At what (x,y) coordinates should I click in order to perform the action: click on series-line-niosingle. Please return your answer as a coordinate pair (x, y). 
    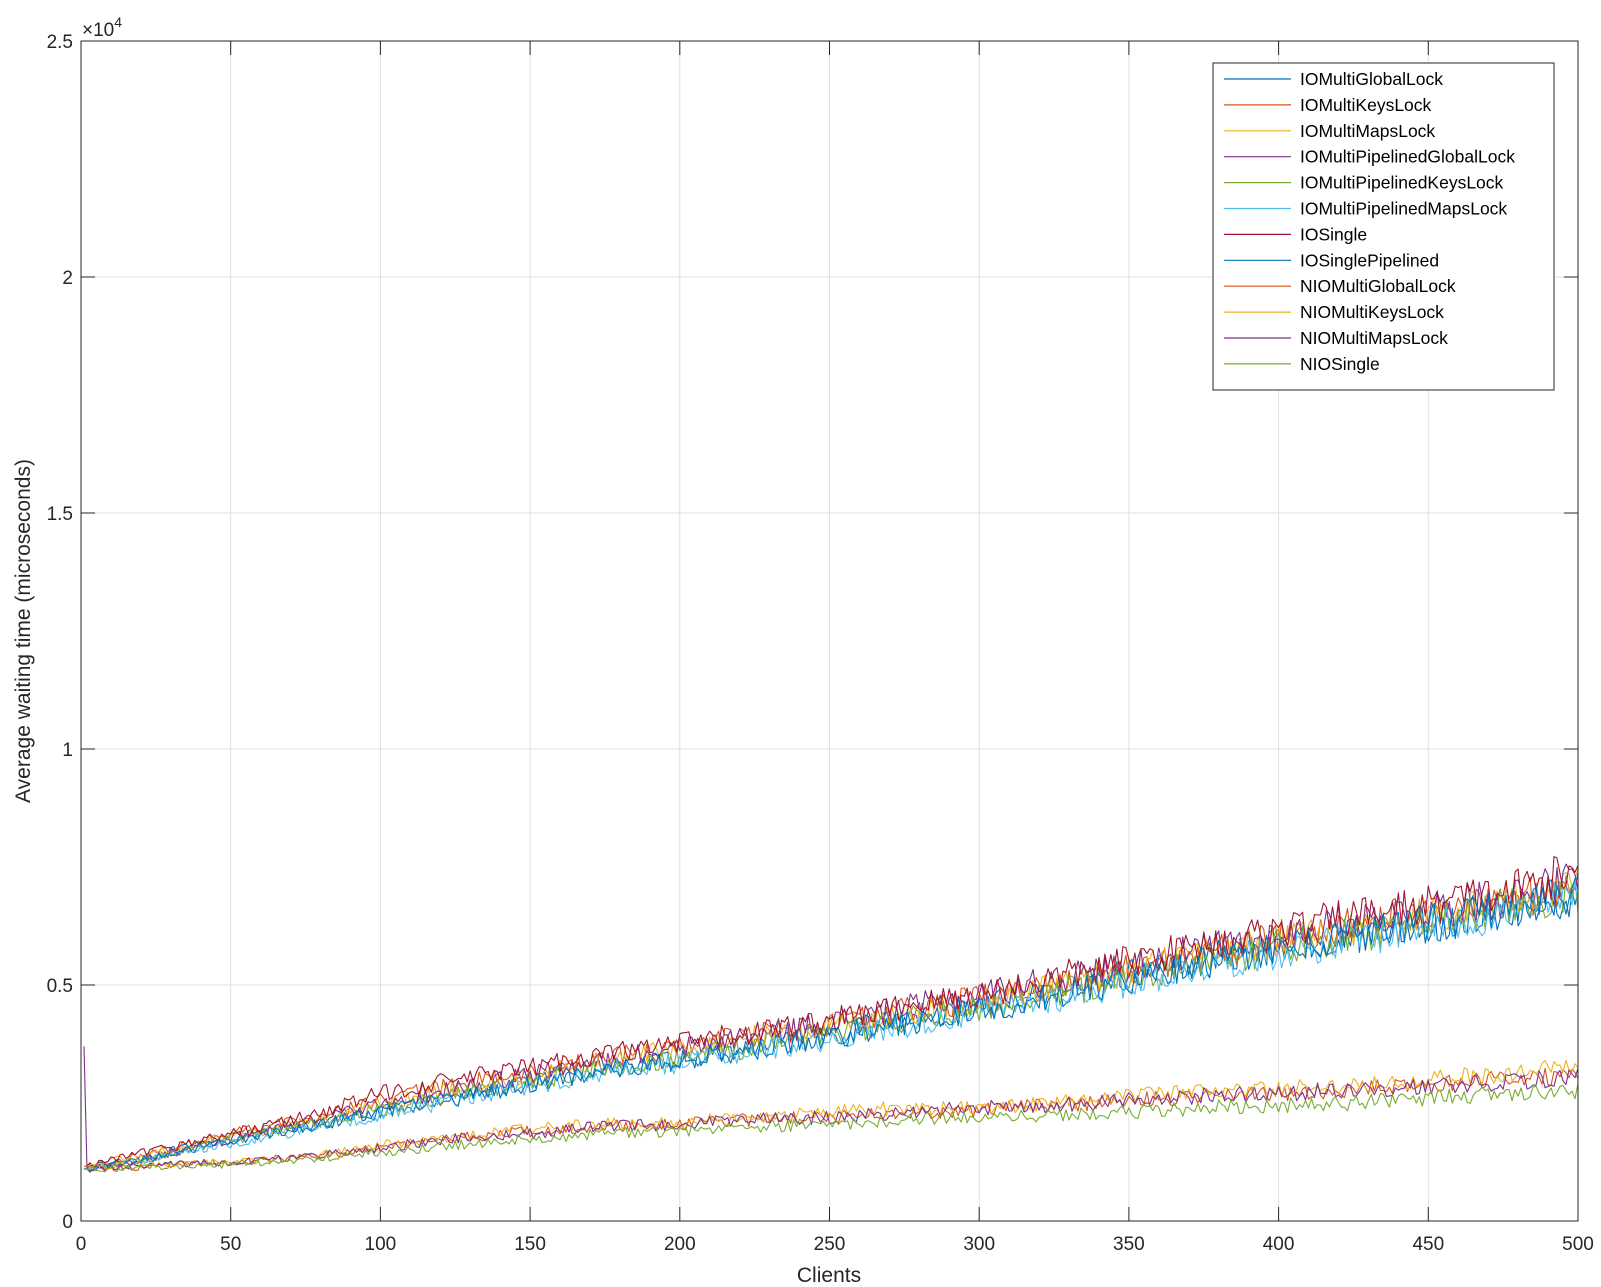
    Looking at the image, I should click on (831, 1128).